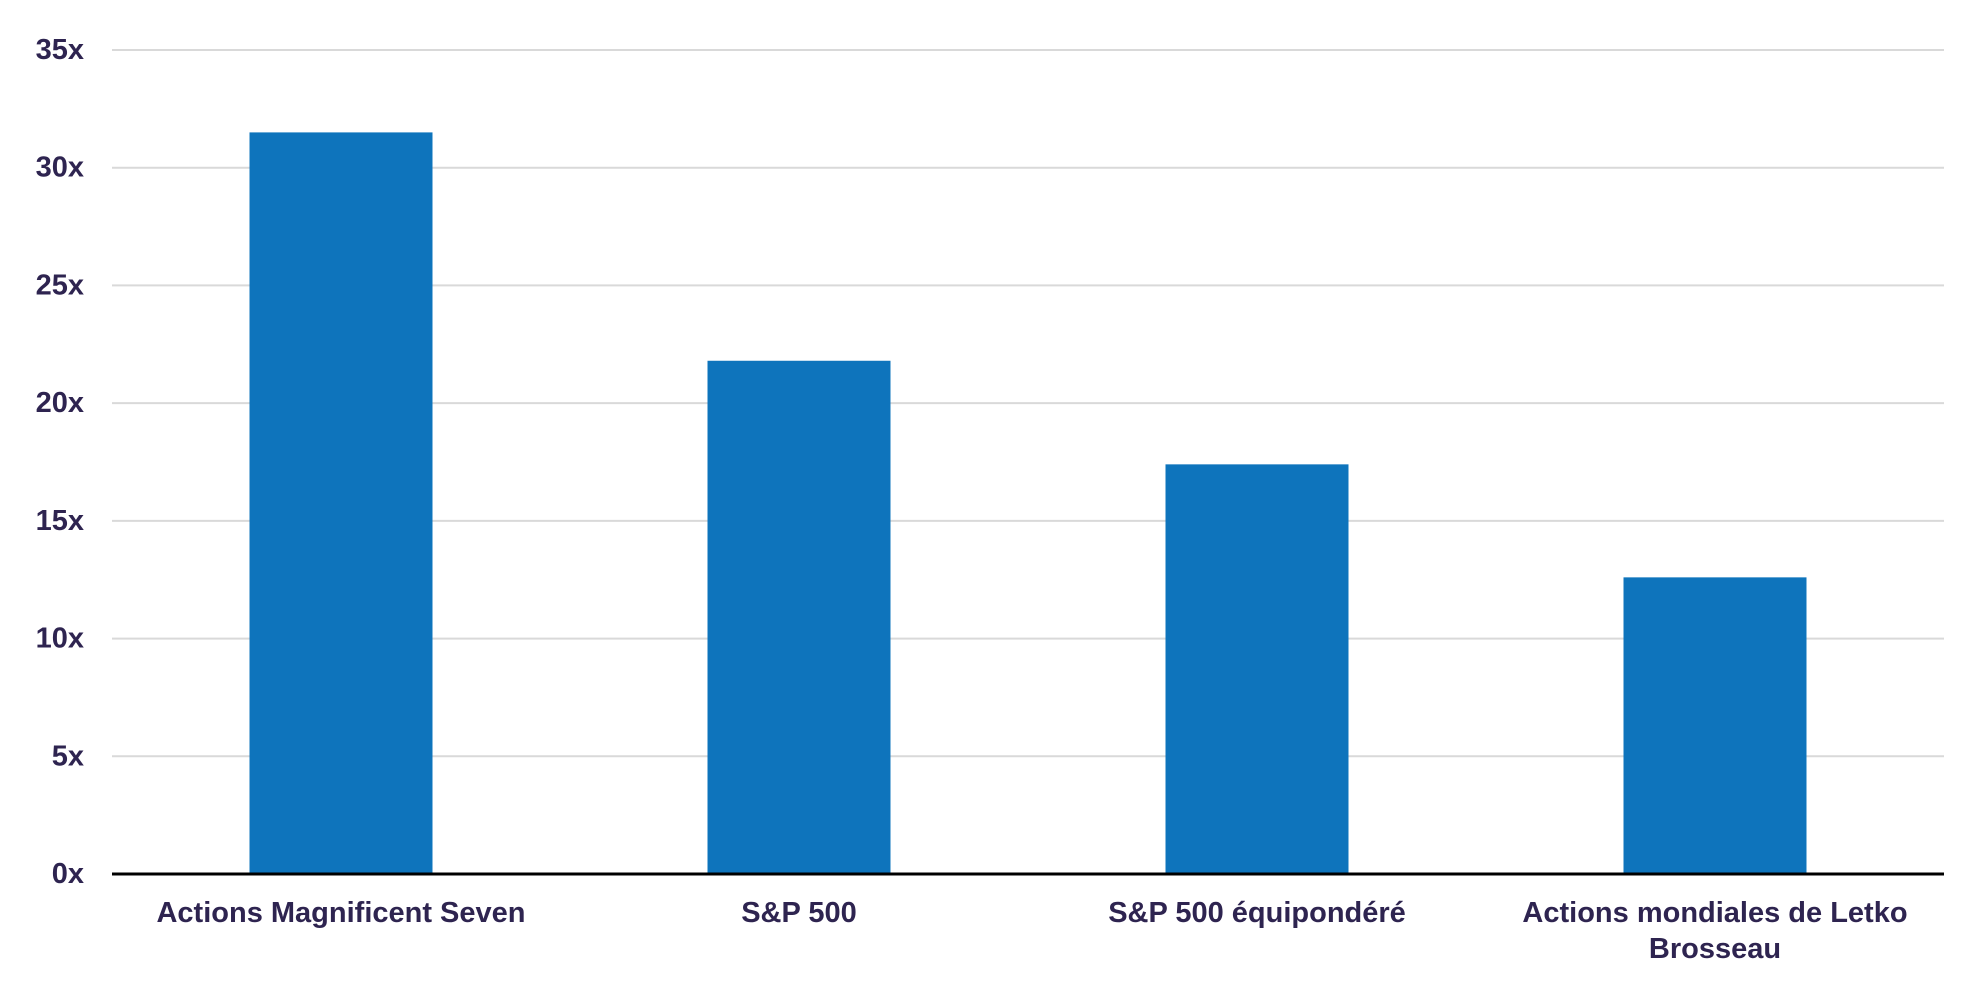  Describe the element at coordinates (60, 462) in the screenshot. I see `y-axis-tick-labels: 0x 5x 10x 15x 20x 25x 30x 35x` at that location.